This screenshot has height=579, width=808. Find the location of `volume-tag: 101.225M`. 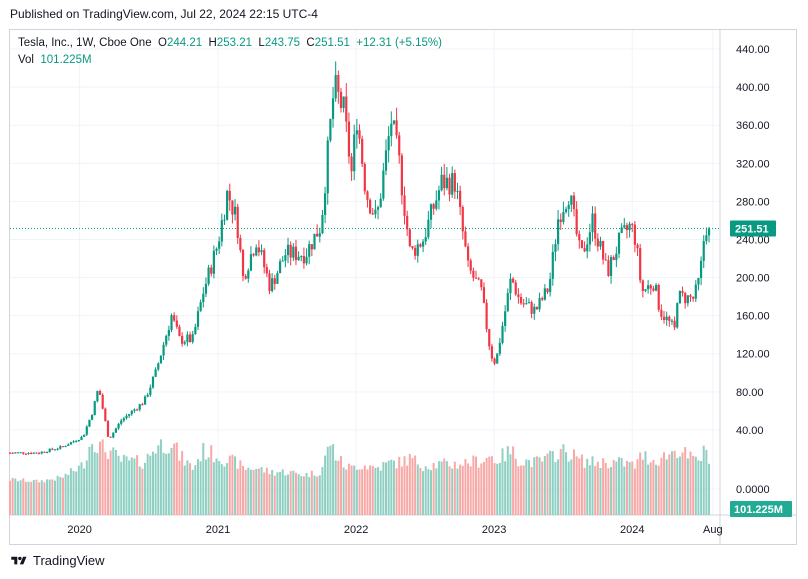

volume-tag: 101.225M is located at coordinates (761, 509).